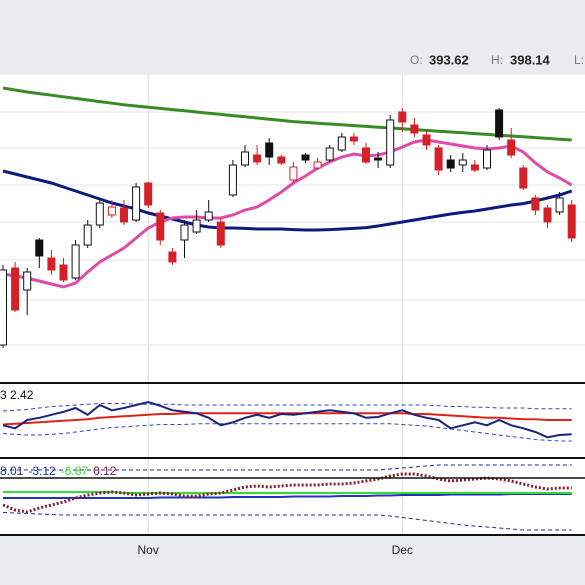 The width and height of the screenshot is (585, 585). I want to click on open-label: O:, so click(416, 60).